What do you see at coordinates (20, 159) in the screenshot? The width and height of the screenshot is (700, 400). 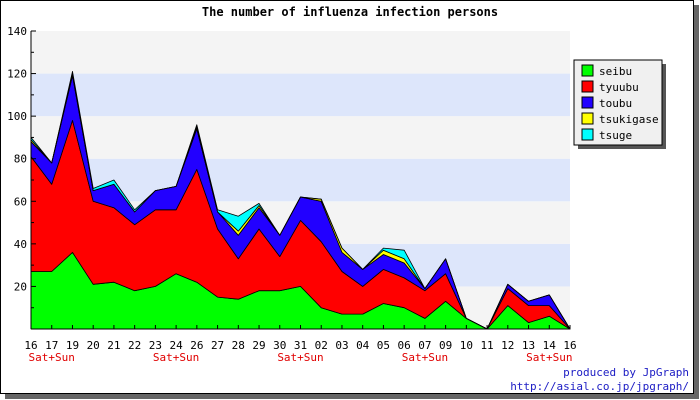 I see `y-tick-label: 80` at bounding box center [20, 159].